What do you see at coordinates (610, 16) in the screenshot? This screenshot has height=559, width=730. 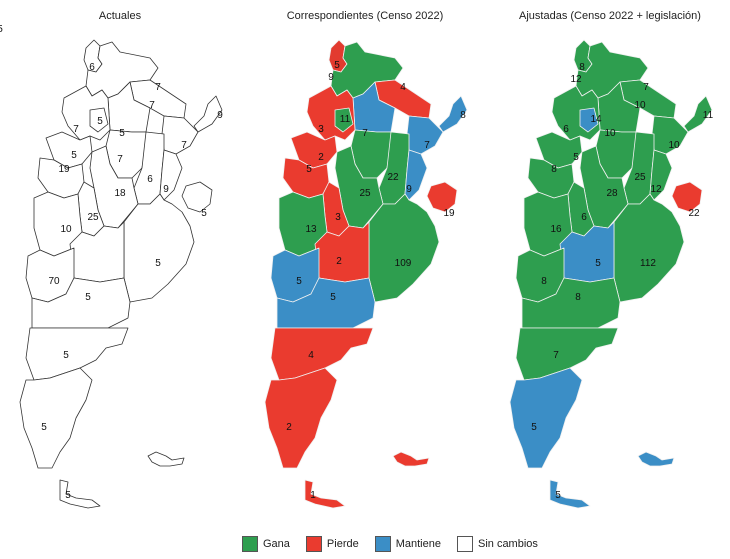 I see `panel-title-ajustadas: Ajustadas (Censo 2022 + legislación)` at bounding box center [610, 16].